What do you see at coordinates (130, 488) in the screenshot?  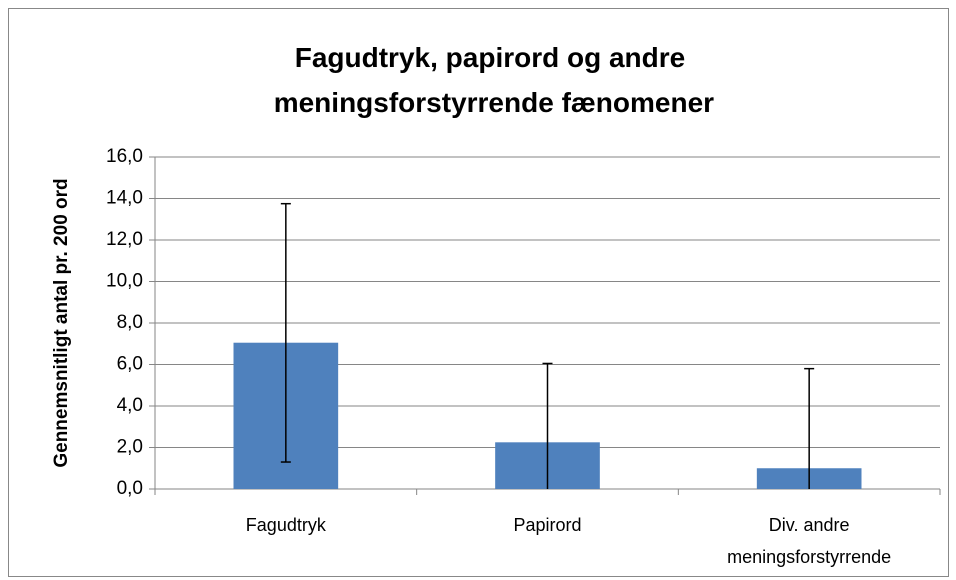 I see `y-tick-label: 0,0` at bounding box center [130, 488].